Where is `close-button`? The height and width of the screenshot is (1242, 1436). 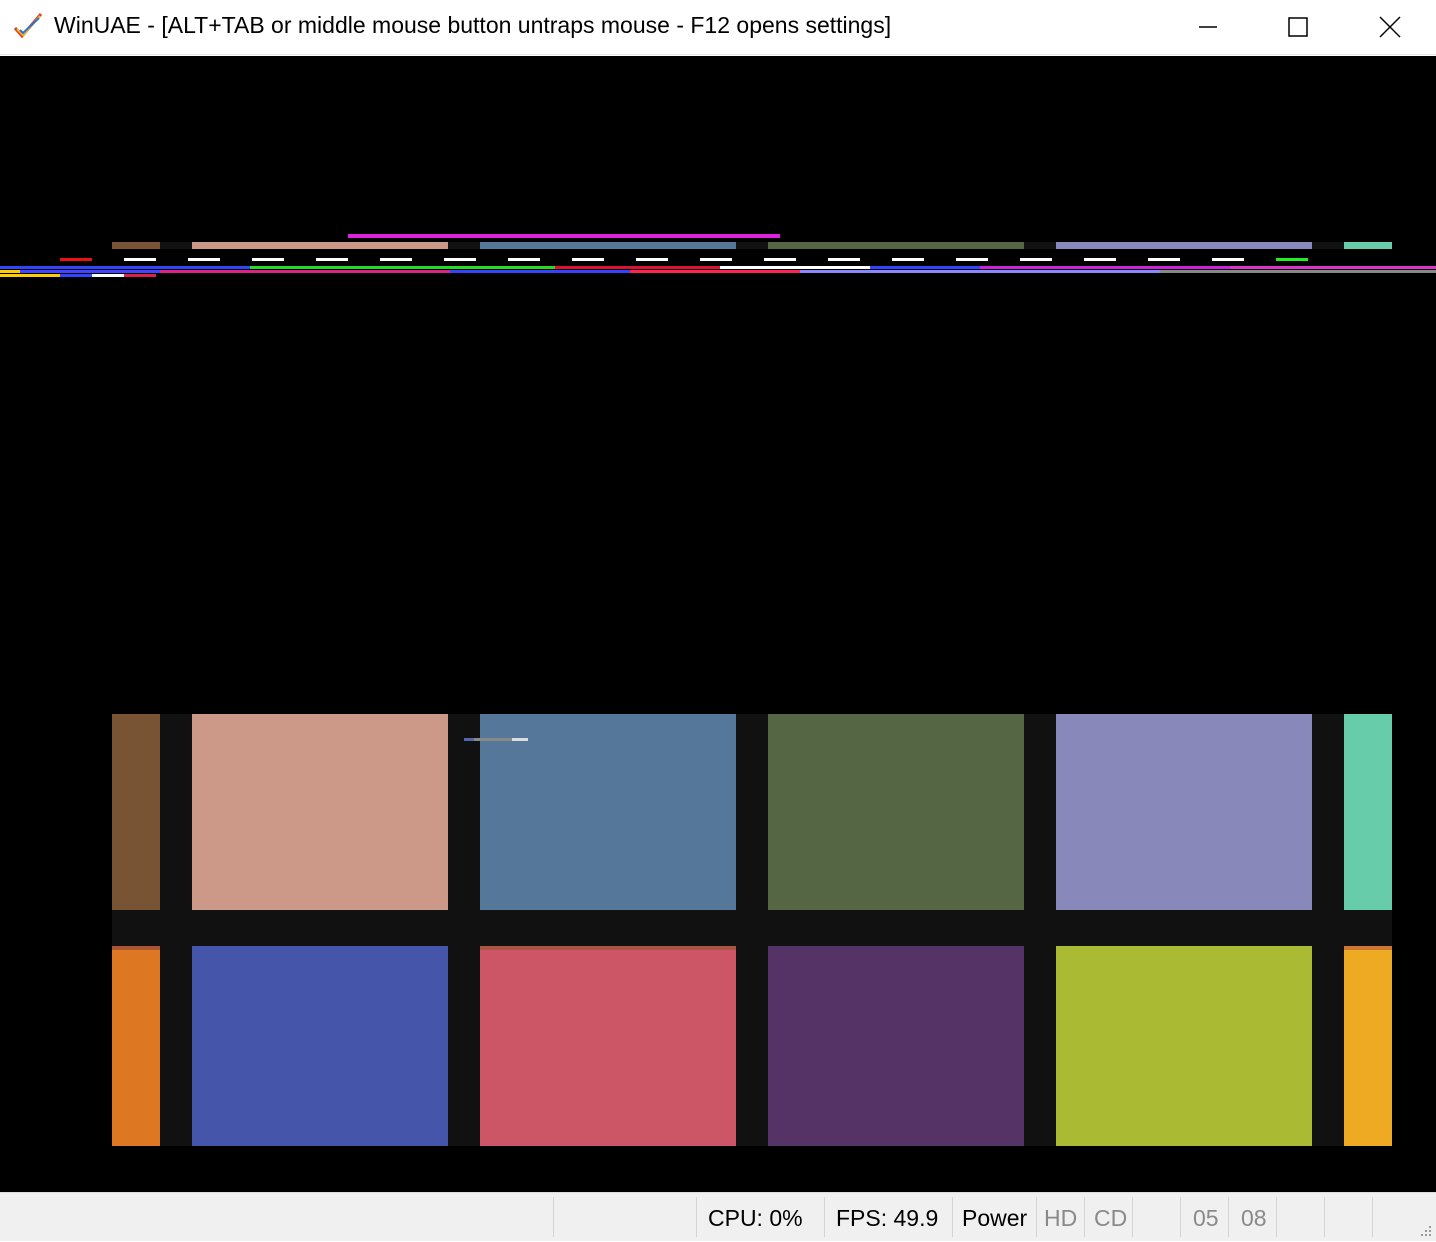
close-button is located at coordinates (1390, 27).